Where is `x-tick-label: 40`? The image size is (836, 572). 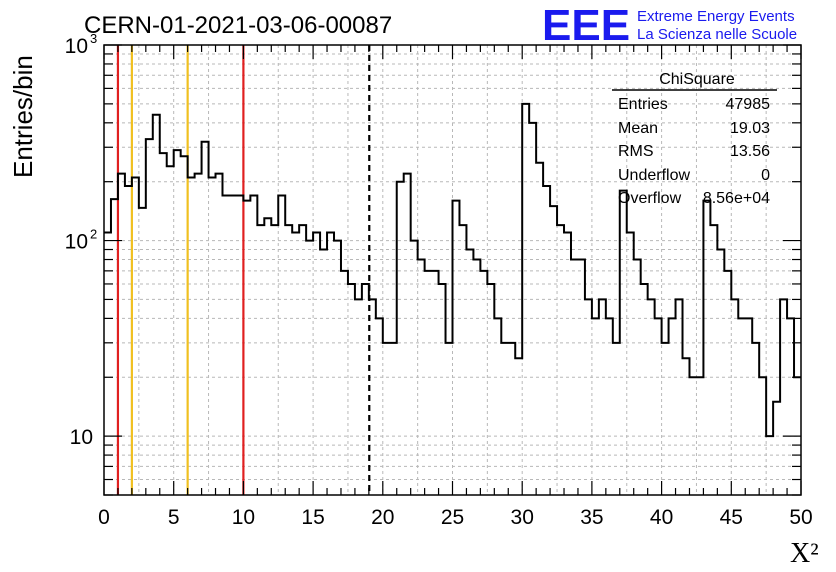
x-tick-label: 40 is located at coordinates (661, 517).